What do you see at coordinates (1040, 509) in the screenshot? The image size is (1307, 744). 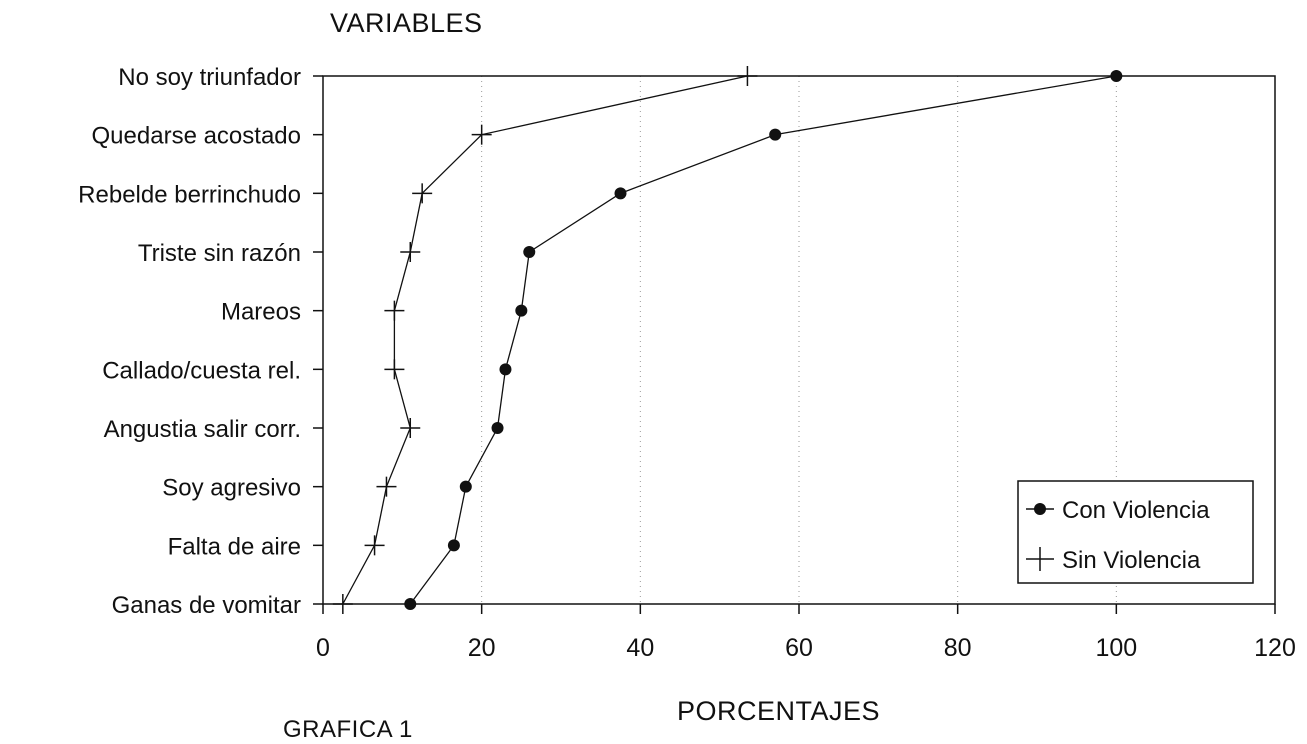 I see `legend-marker-dot` at bounding box center [1040, 509].